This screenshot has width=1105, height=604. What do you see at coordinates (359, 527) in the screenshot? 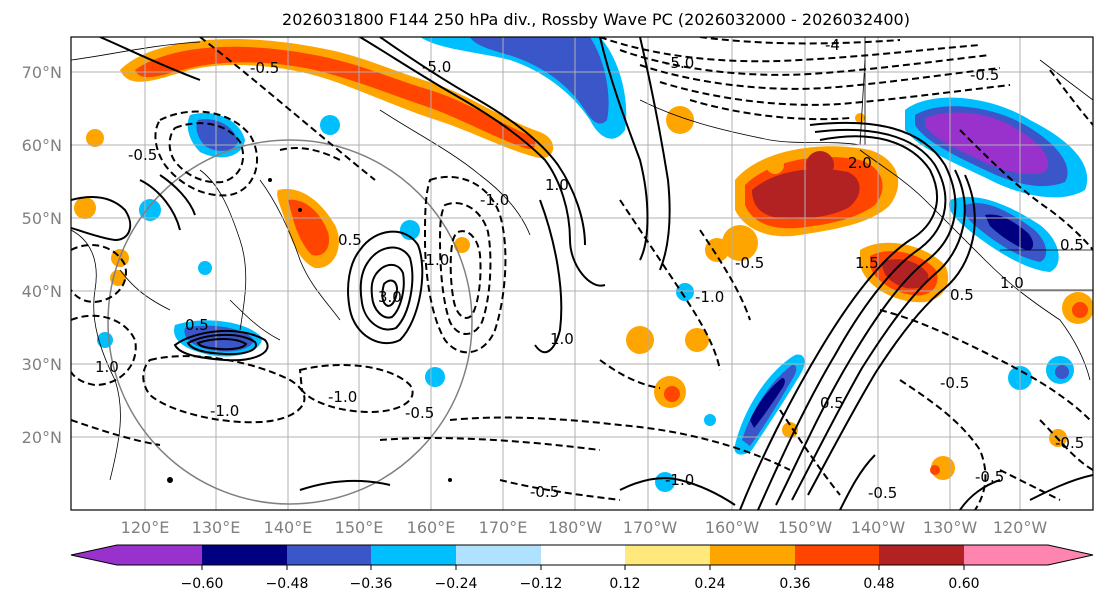
I see `lon-label: 150°E` at bounding box center [359, 527].